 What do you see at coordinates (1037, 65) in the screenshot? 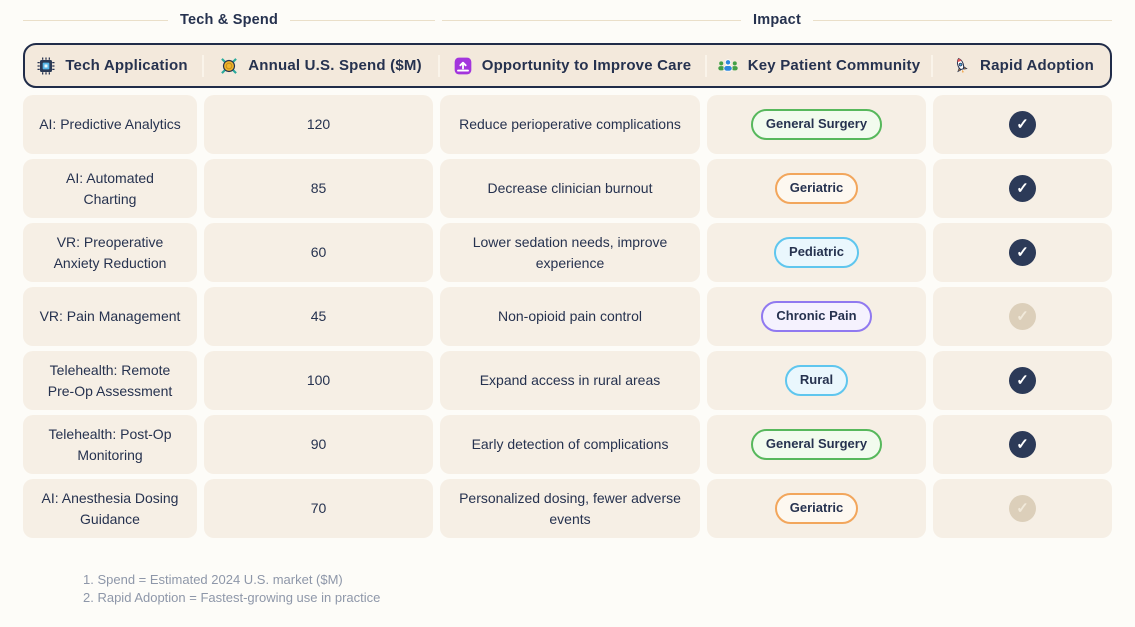
I see `column-header-label: Rapid Adoption` at bounding box center [1037, 65].